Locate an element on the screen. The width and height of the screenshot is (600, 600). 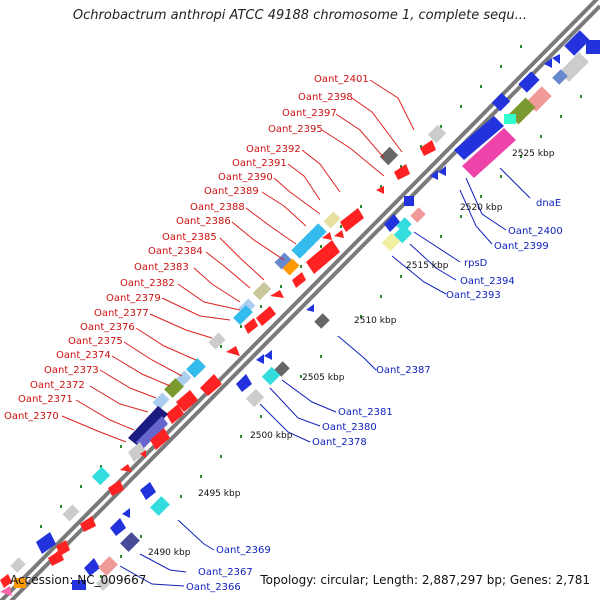
gene-label-reverse: Oant_2394 is located at coordinates (487, 281).